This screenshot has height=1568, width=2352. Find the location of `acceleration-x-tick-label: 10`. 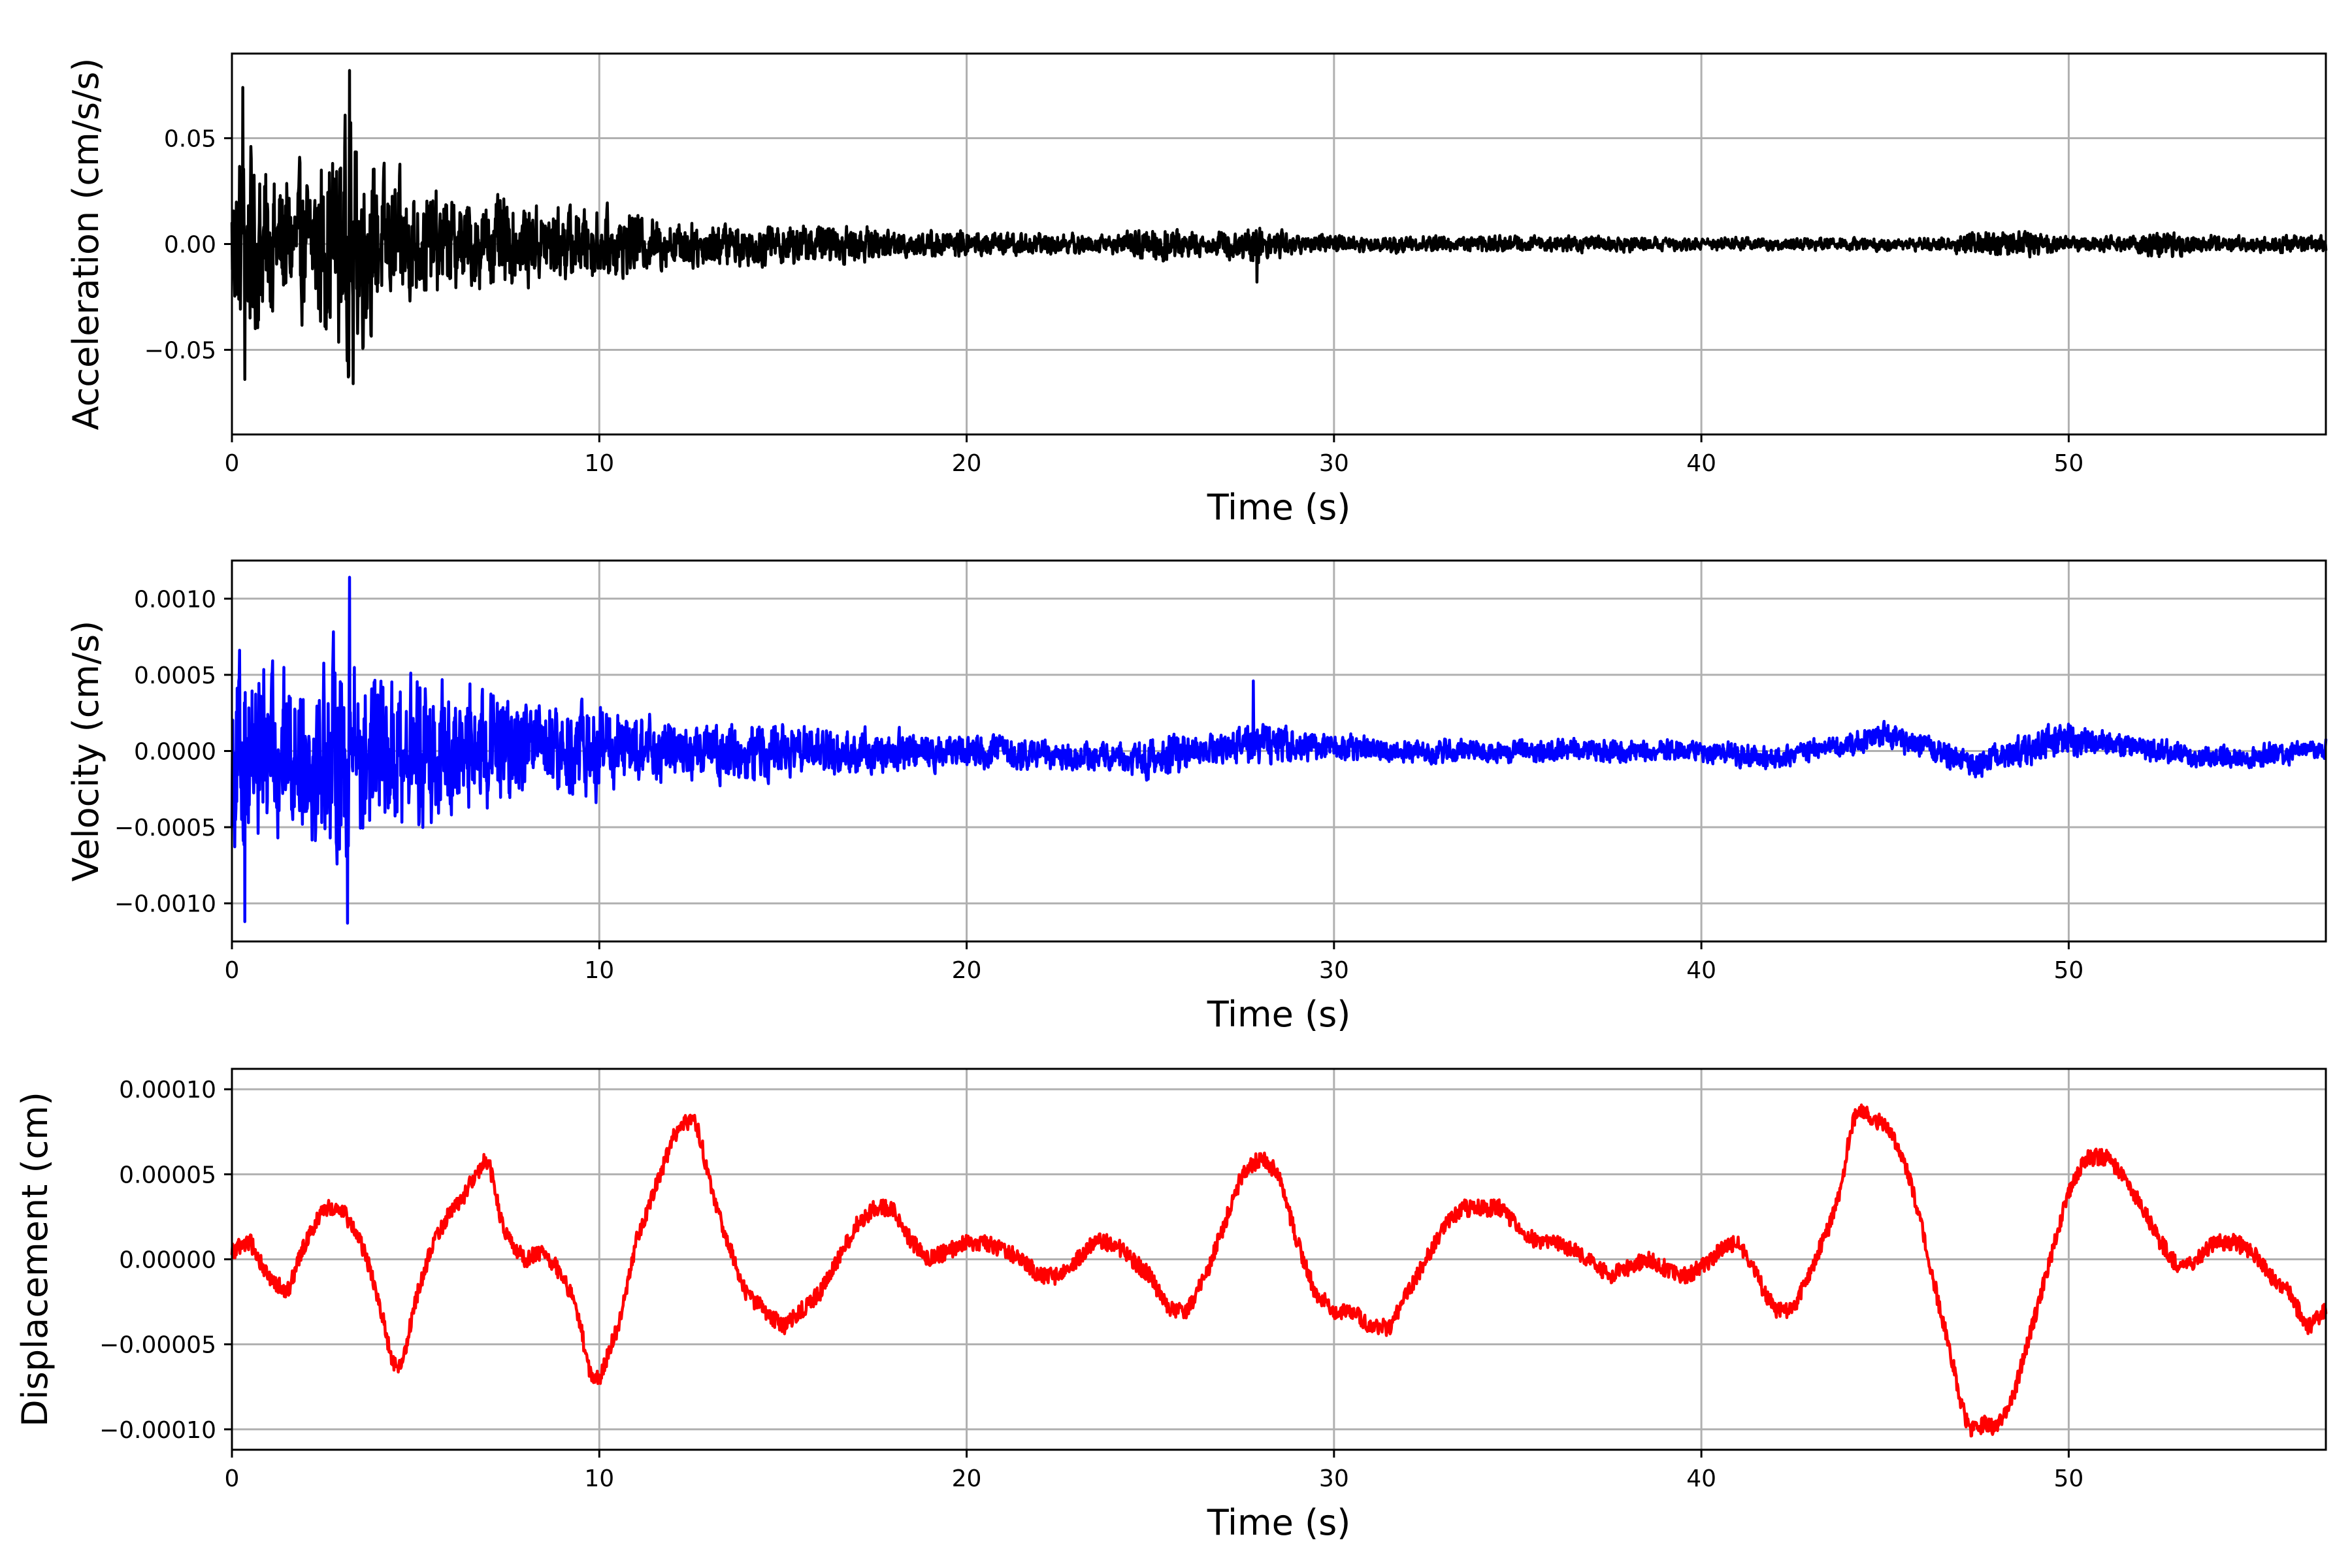

acceleration-x-tick-label: 10 is located at coordinates (599, 463).